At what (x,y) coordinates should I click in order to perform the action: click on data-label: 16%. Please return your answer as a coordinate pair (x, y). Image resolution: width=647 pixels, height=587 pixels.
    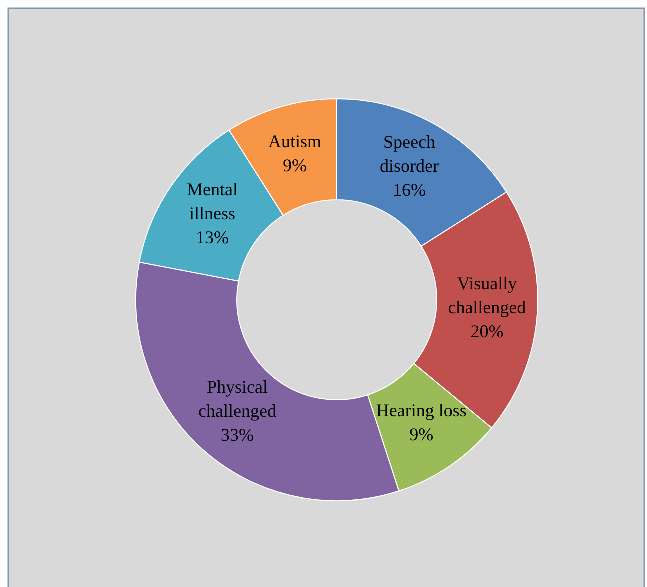
    Looking at the image, I should click on (409, 190).